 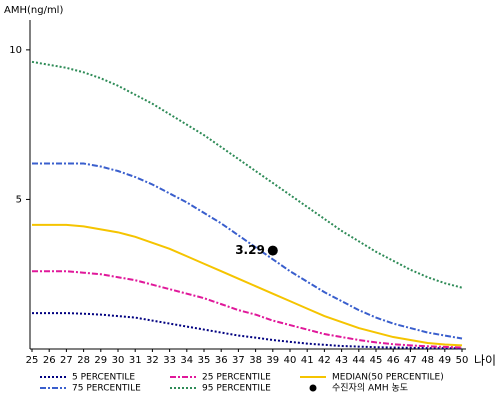 I want to click on y-tick-label: 10, so click(x=15, y=50).